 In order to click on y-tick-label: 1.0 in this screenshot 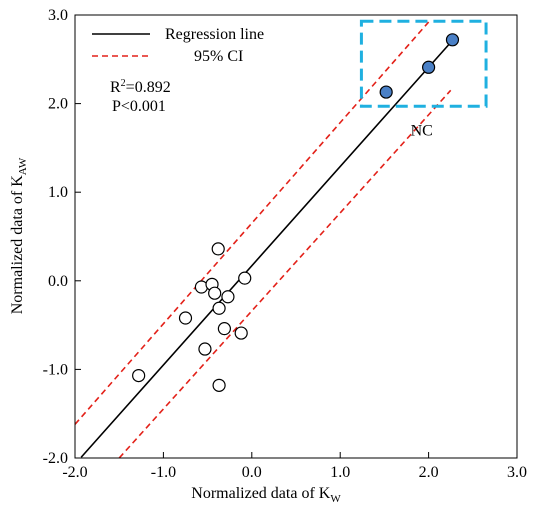, I will do `click(58, 192)`.